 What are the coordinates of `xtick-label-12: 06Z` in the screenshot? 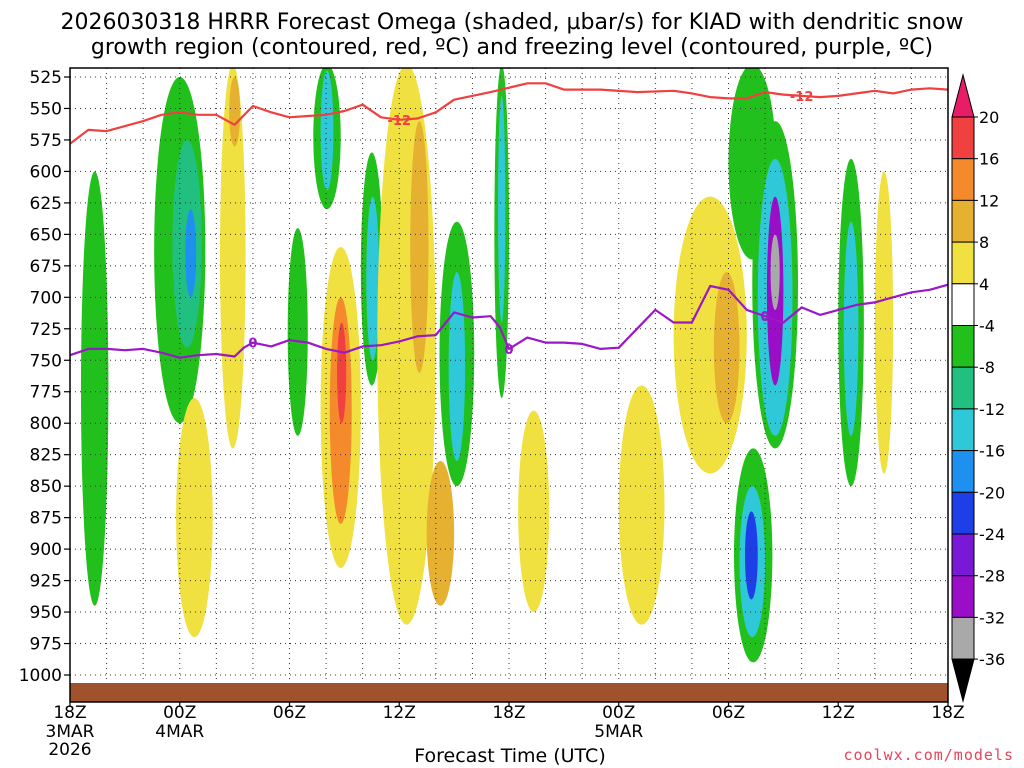 It's located at (289, 713).